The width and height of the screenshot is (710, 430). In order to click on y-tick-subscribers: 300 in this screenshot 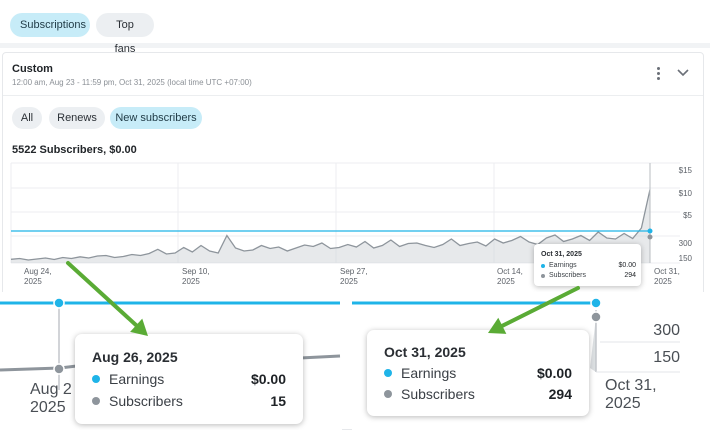, I will do `click(686, 243)`.